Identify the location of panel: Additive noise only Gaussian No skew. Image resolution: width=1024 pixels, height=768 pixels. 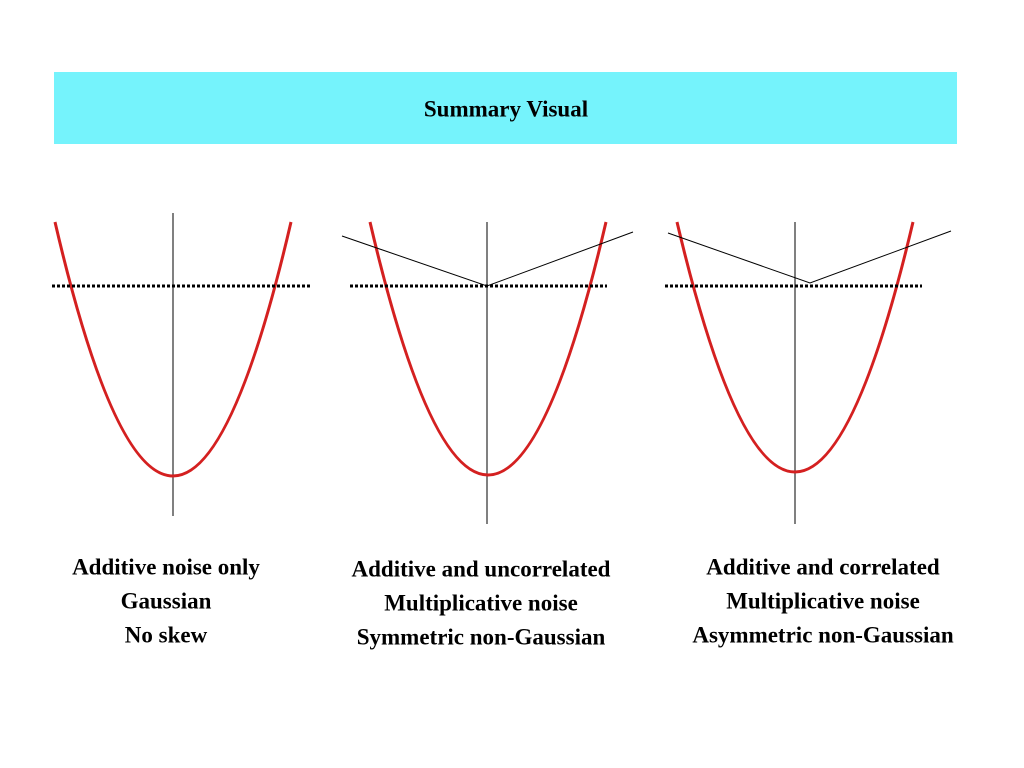
(181, 430).